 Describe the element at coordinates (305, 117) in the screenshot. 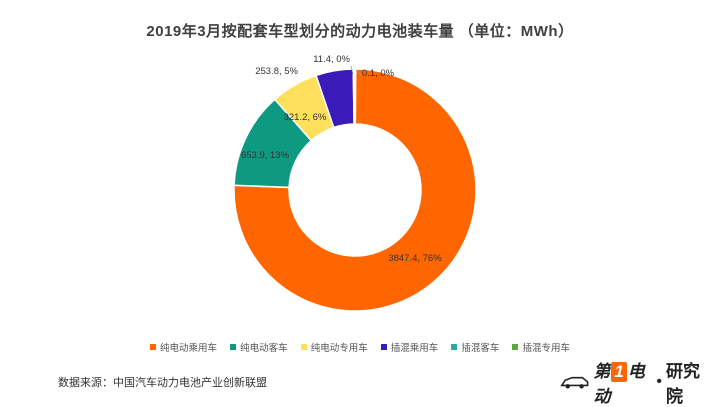

I see `data-label-3: 321.2, 6%` at that location.